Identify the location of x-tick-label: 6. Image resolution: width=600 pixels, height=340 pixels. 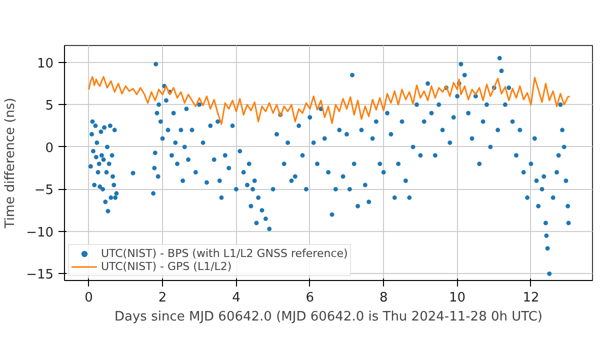
(310, 298).